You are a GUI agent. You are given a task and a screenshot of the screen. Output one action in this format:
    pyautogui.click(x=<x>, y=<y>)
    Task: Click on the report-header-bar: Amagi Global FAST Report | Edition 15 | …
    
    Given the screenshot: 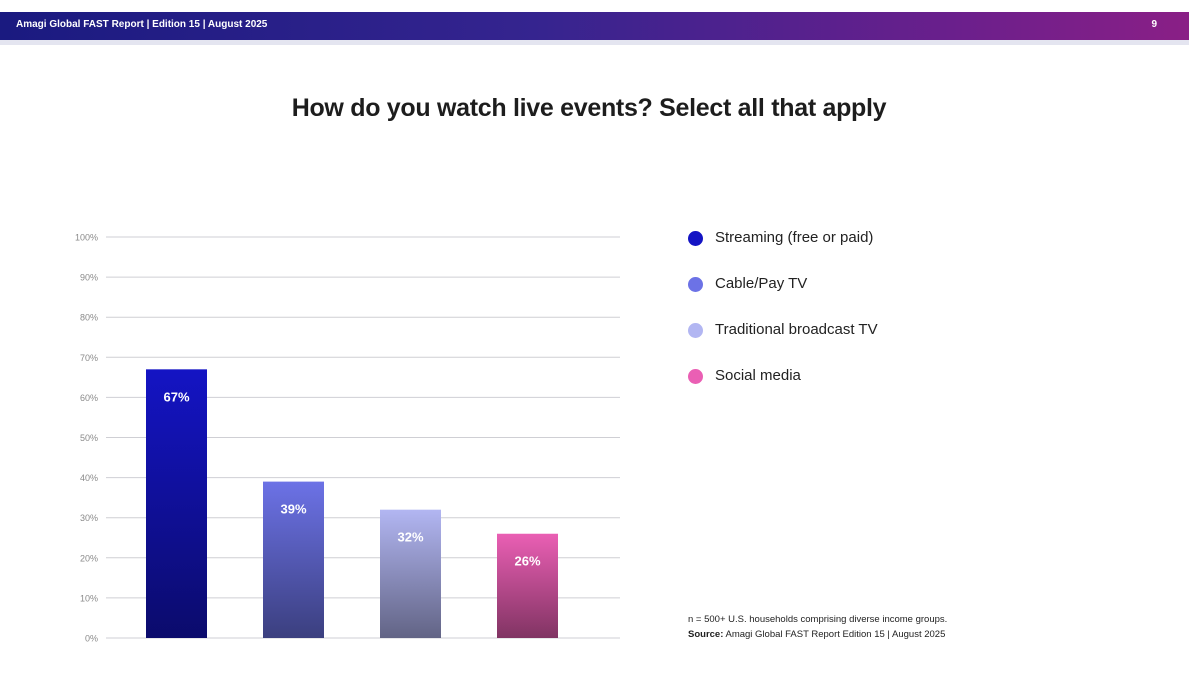 What is the action you would take?
    pyautogui.click(x=594, y=26)
    